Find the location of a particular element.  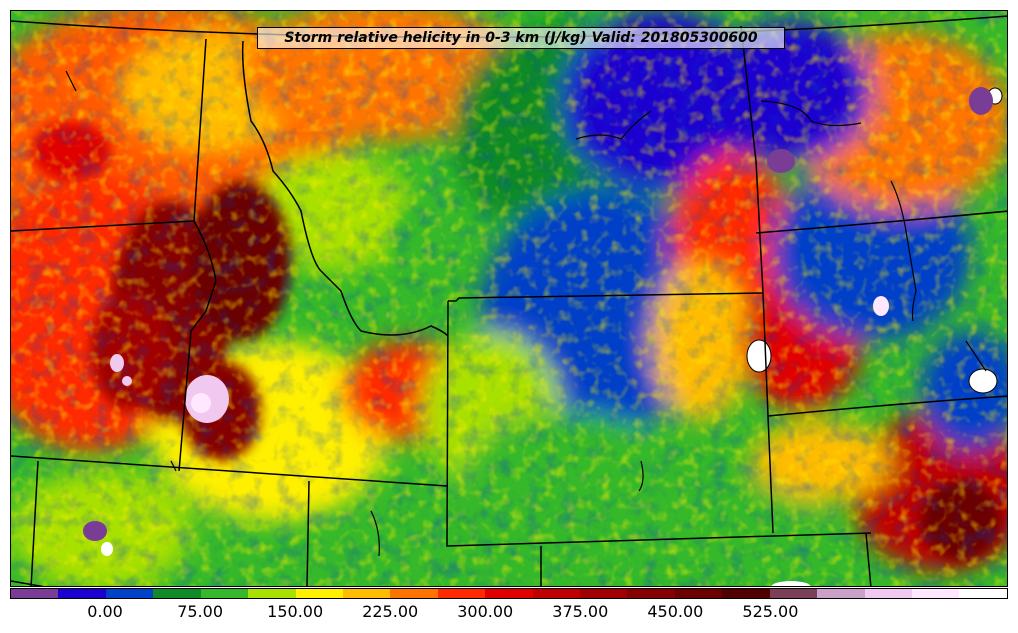

colorbar is located at coordinates (509, 593).